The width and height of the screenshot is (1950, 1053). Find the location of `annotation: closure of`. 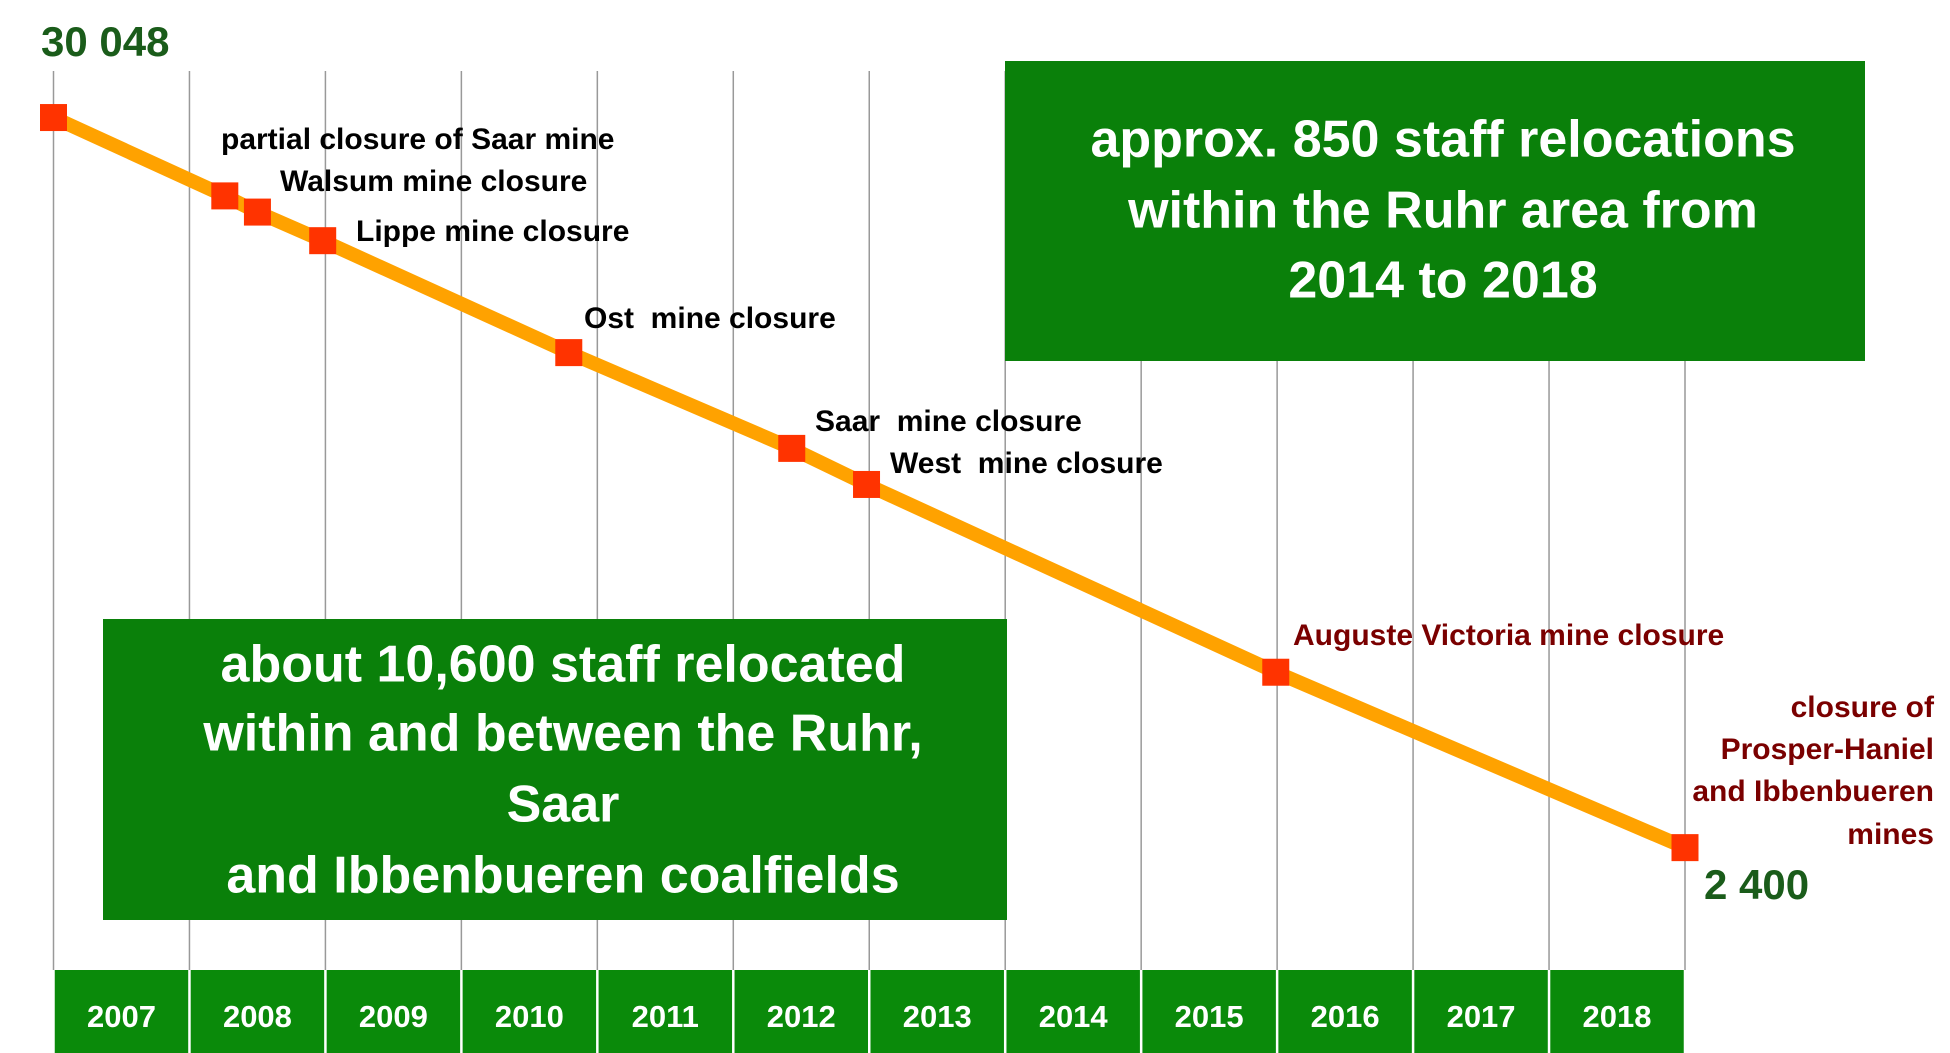

annotation: closure of is located at coordinates (1863, 707).